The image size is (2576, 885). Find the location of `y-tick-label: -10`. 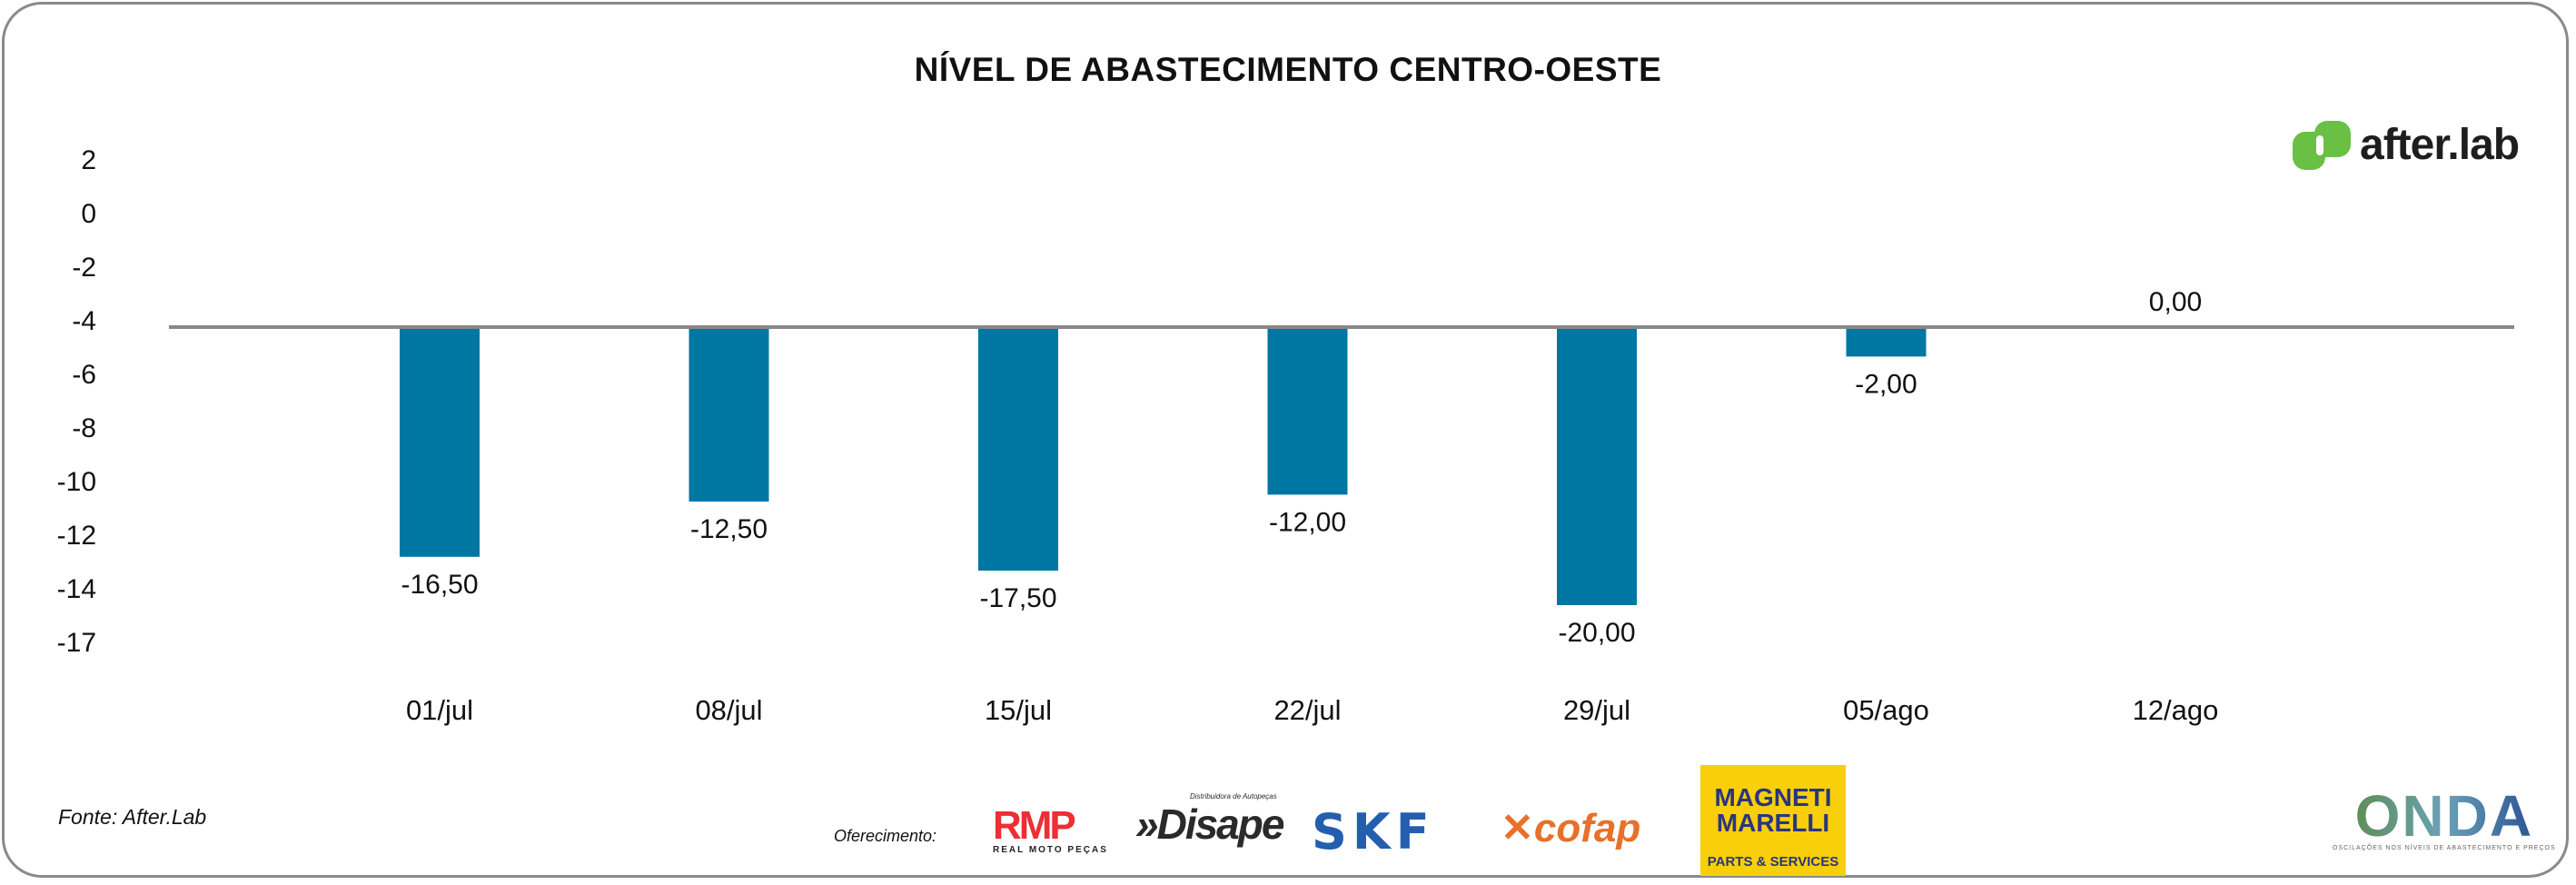

y-tick-label: -10 is located at coordinates (76, 482).